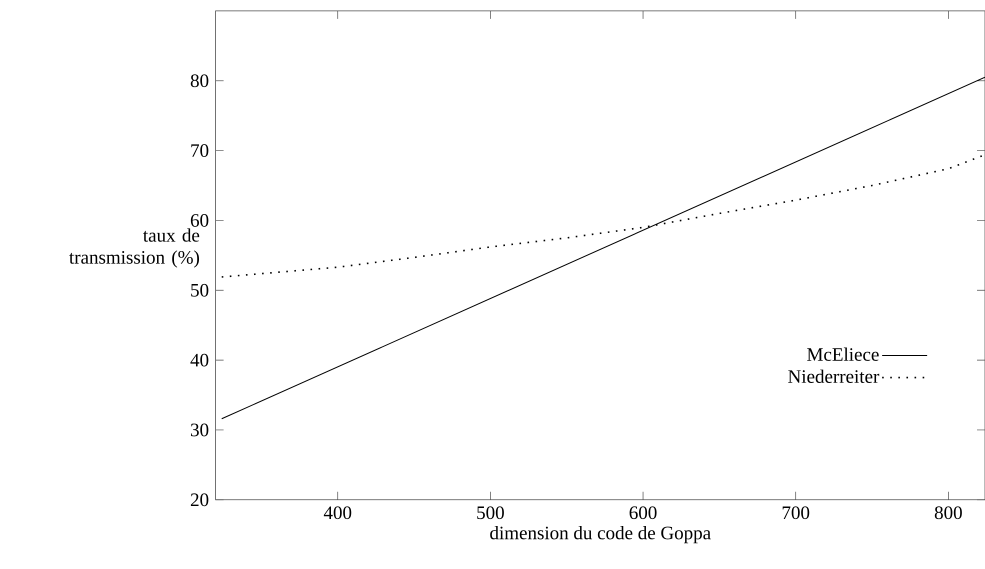 Image resolution: width=985 pixels, height=569 pixels. Describe the element at coordinates (843, 354) in the screenshot. I see `legend-label: McEliece` at that location.